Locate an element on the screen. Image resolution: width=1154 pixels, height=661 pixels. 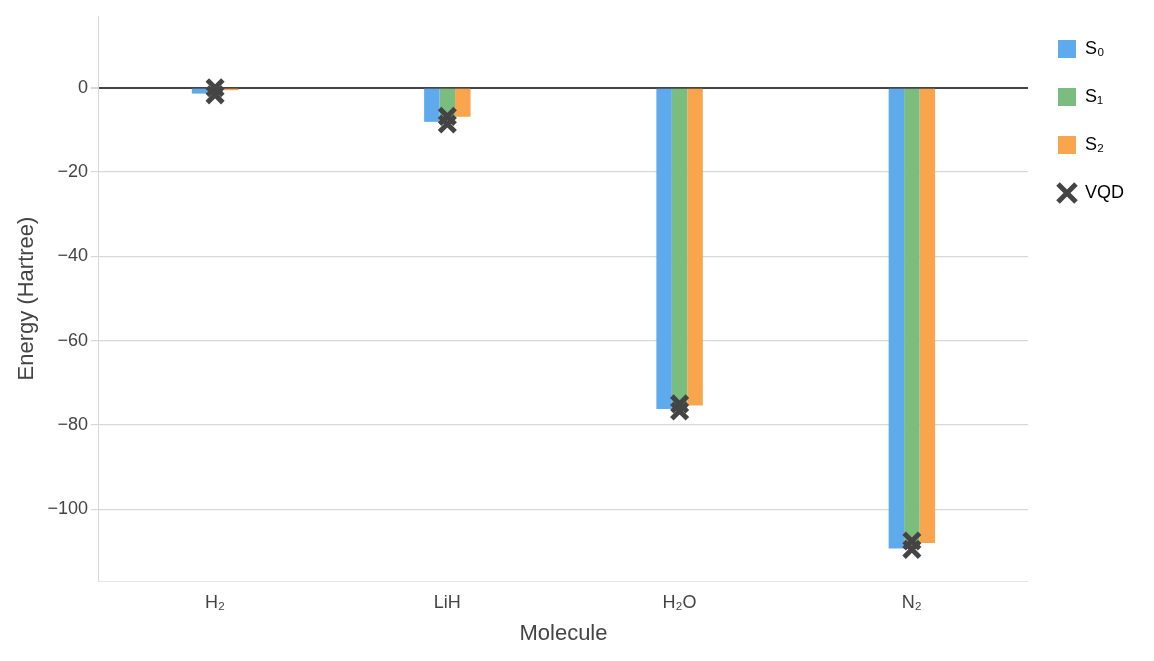
y-tick-label: −60 is located at coordinates (72, 339).